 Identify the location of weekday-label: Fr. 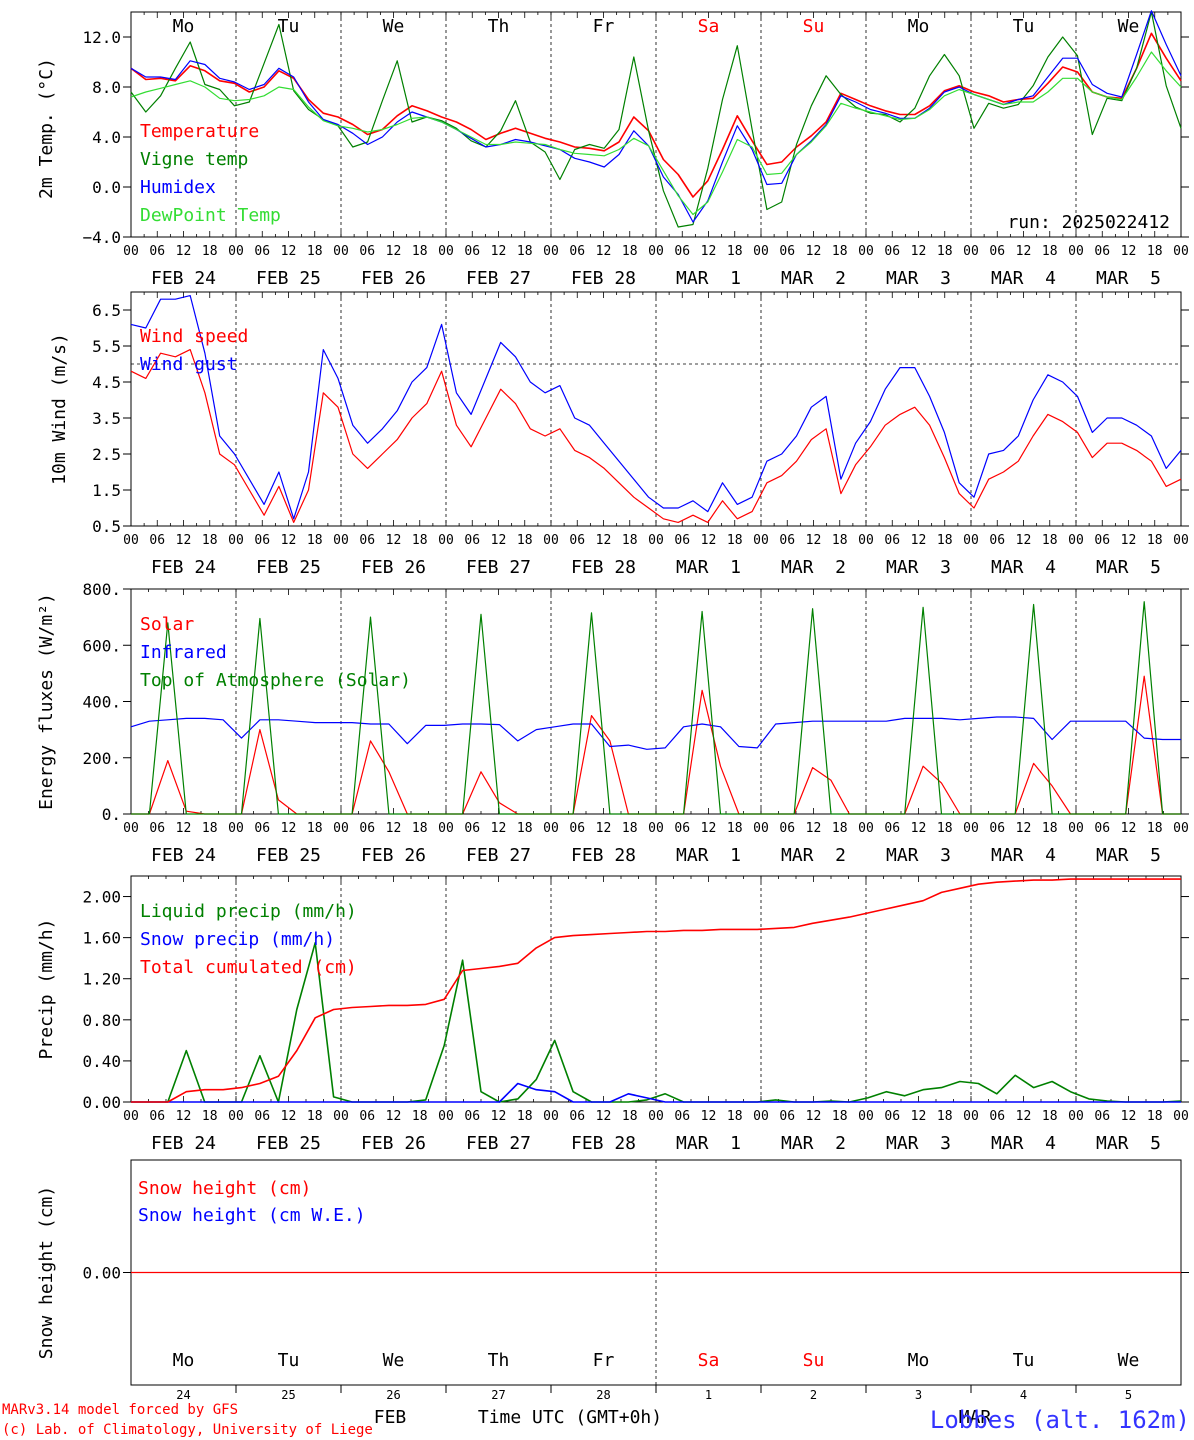
(604, 26).